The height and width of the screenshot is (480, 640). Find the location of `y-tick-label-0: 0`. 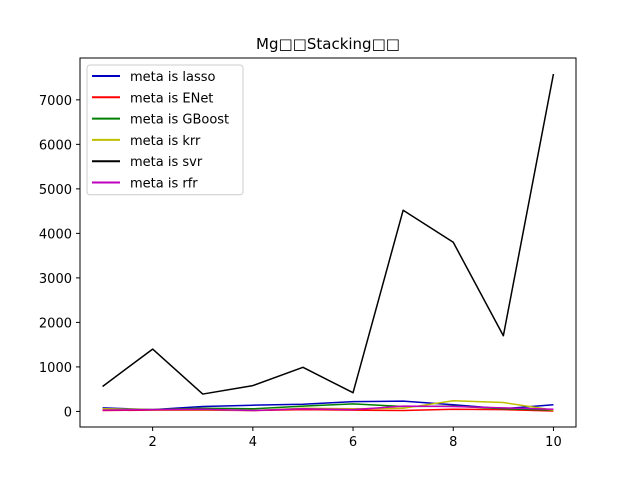

y-tick-label-0: 0 is located at coordinates (68, 412).